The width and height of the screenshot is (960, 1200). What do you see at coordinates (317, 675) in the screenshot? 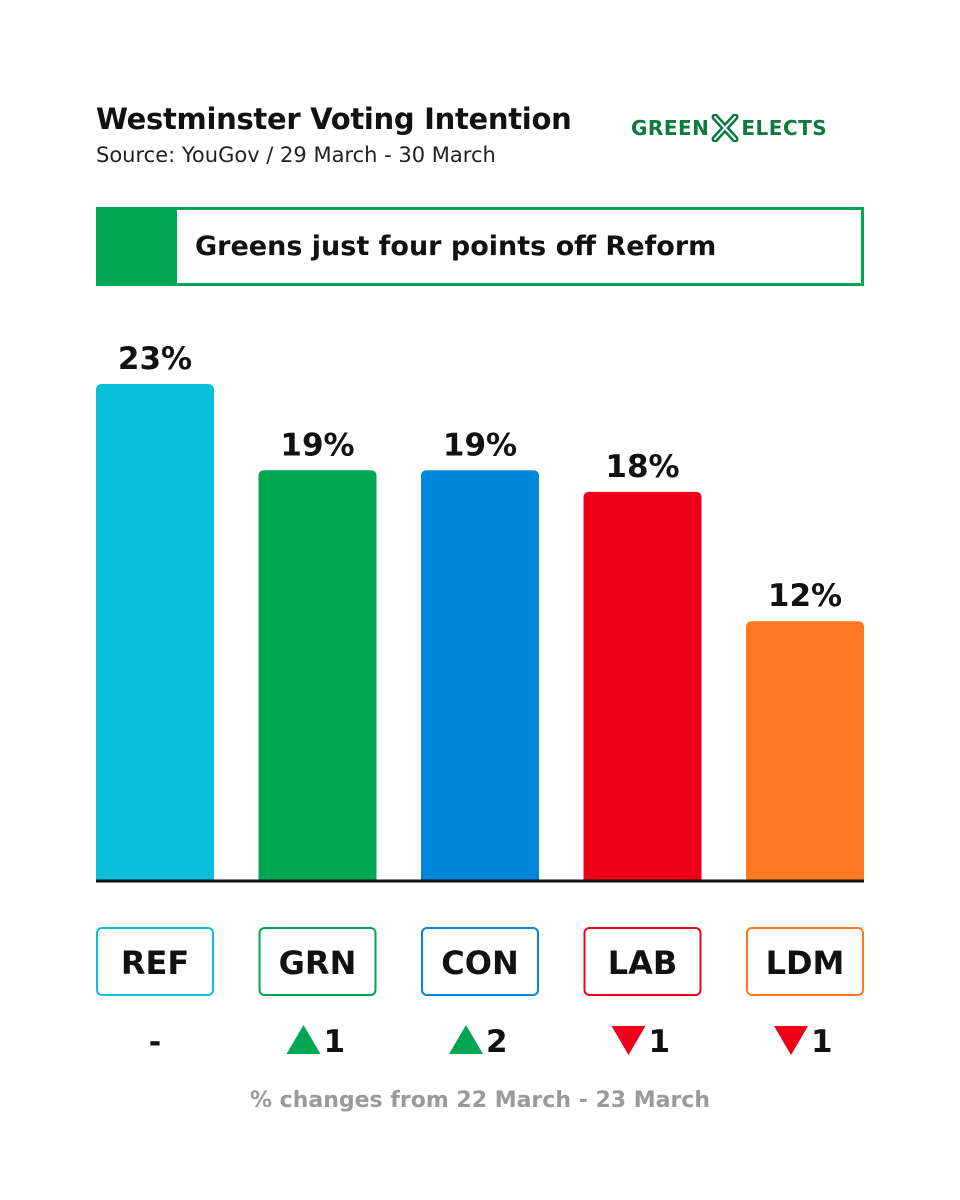
I see `bar-grn` at bounding box center [317, 675].